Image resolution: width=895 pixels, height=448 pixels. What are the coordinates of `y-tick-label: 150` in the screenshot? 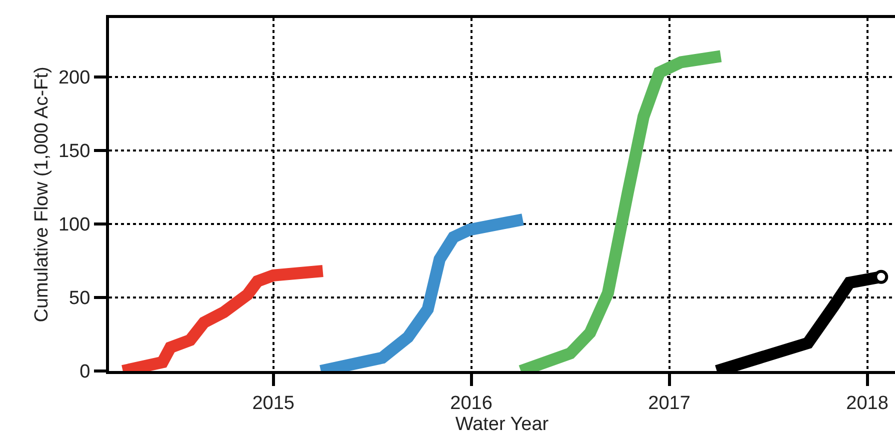 It's located at (74, 151).